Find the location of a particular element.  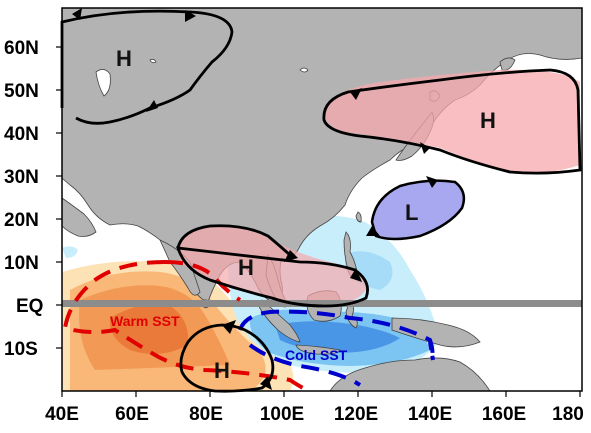

australia is located at coordinates (410, 374).